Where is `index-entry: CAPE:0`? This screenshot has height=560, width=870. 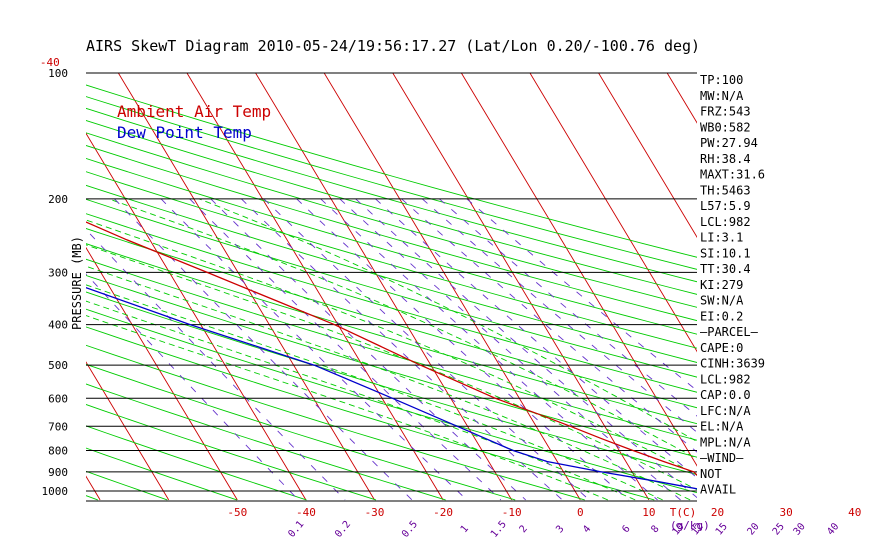
index-entry: CAPE:0 is located at coordinates (721, 348).